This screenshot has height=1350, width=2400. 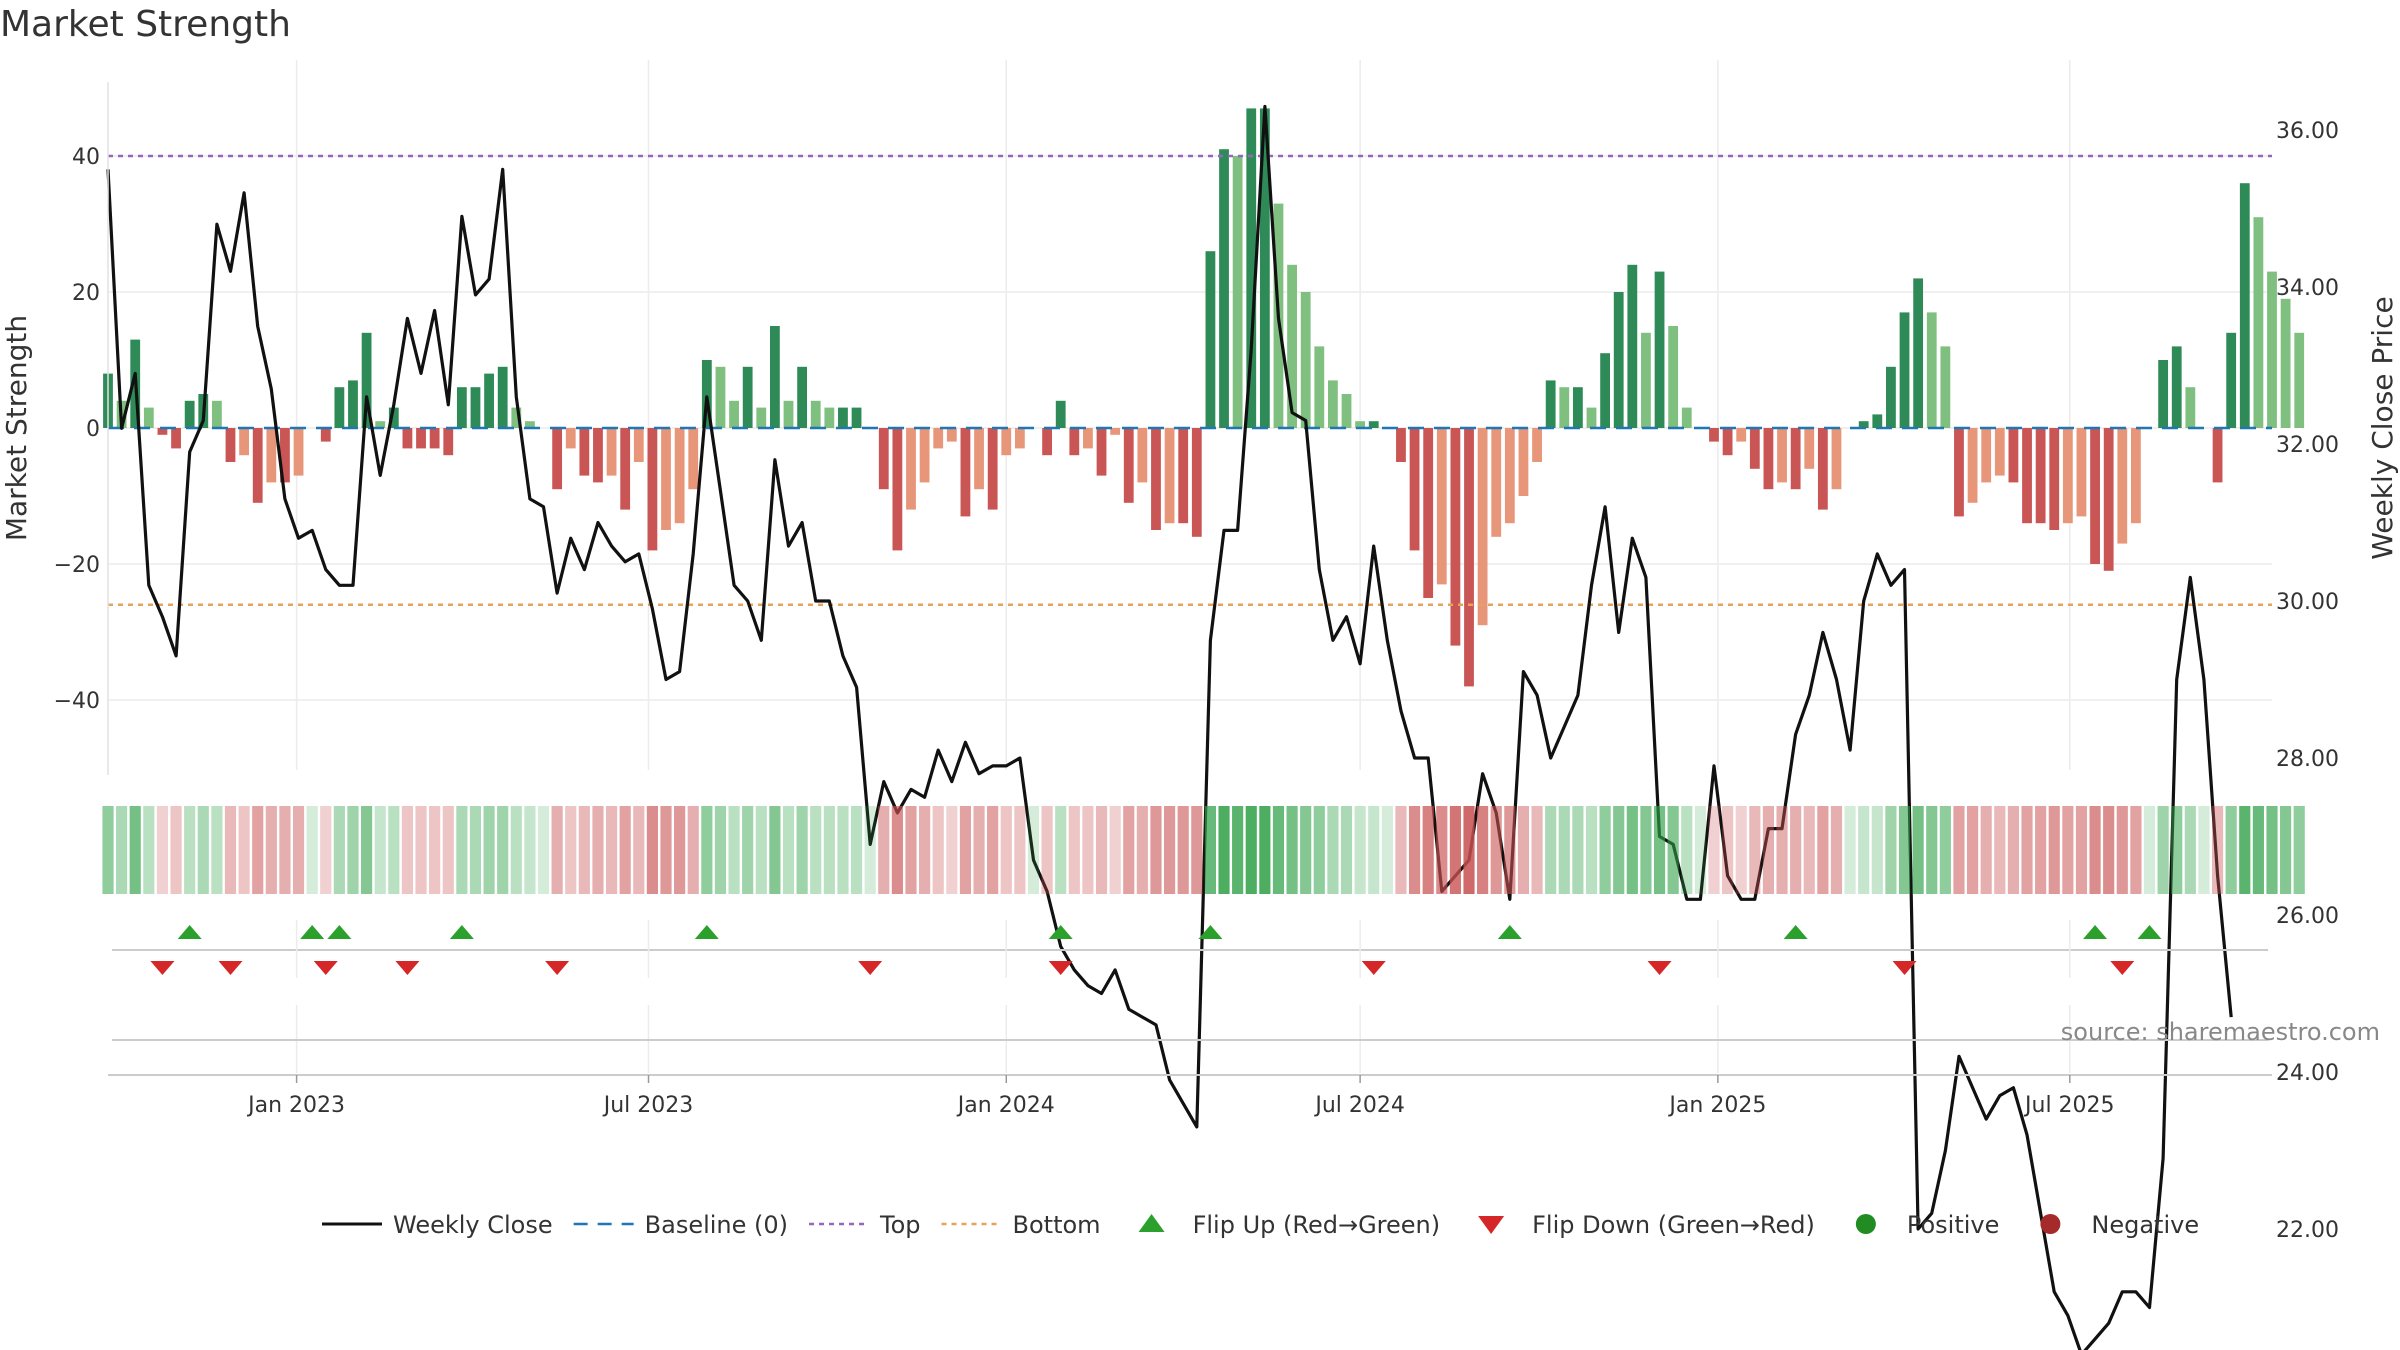 What do you see at coordinates (86, 293) in the screenshot?
I see `left-tick-label: 20` at bounding box center [86, 293].